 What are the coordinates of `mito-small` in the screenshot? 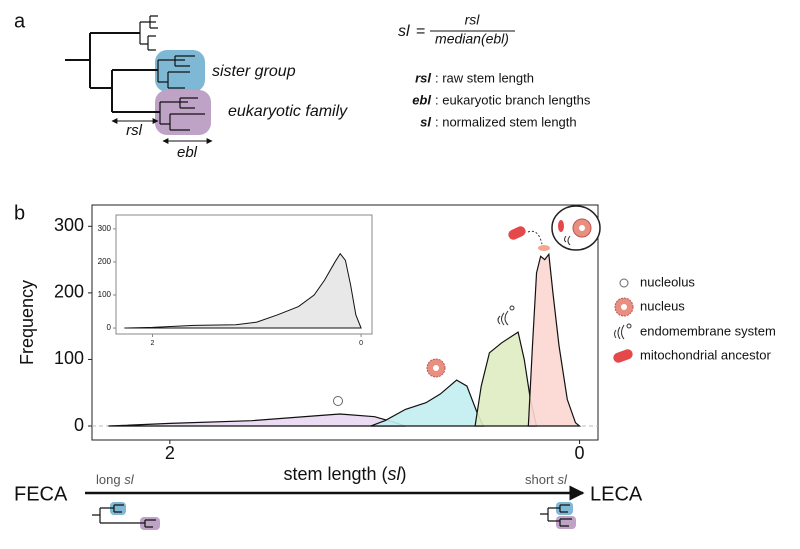 It's located at (544, 248).